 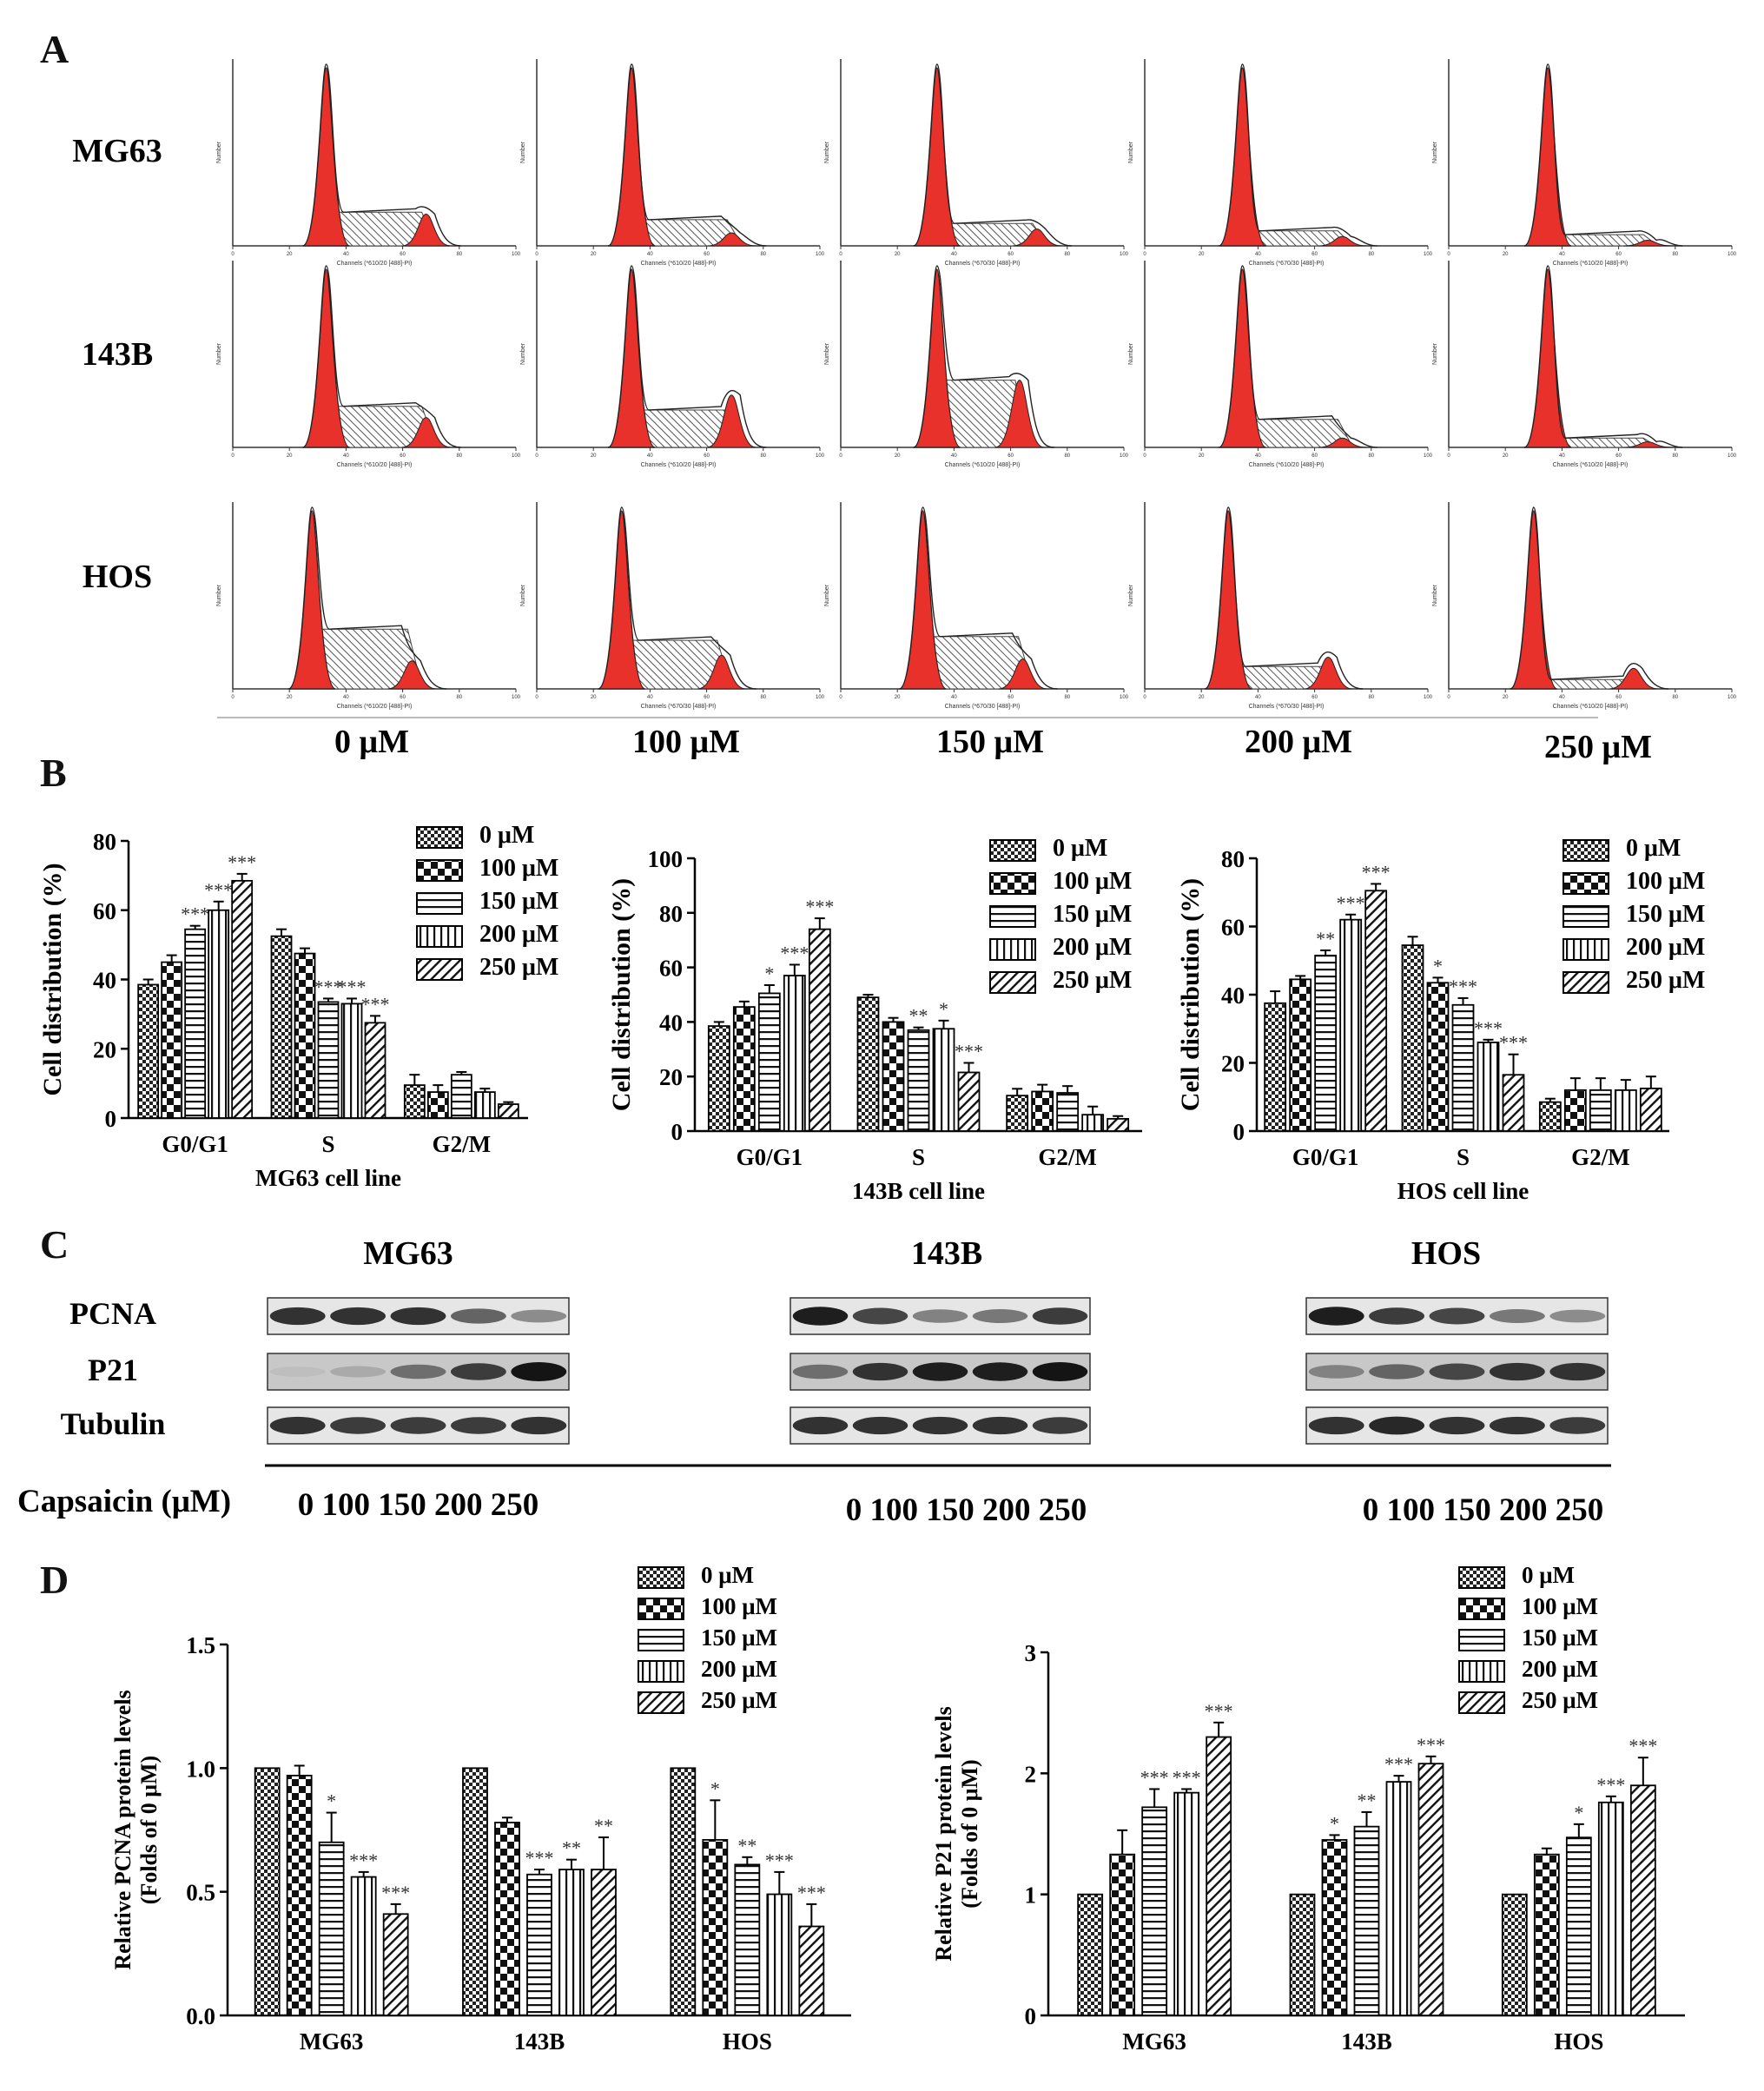 I want to click on treatment-label: Capsaicin (μM), so click(x=124, y=1501).